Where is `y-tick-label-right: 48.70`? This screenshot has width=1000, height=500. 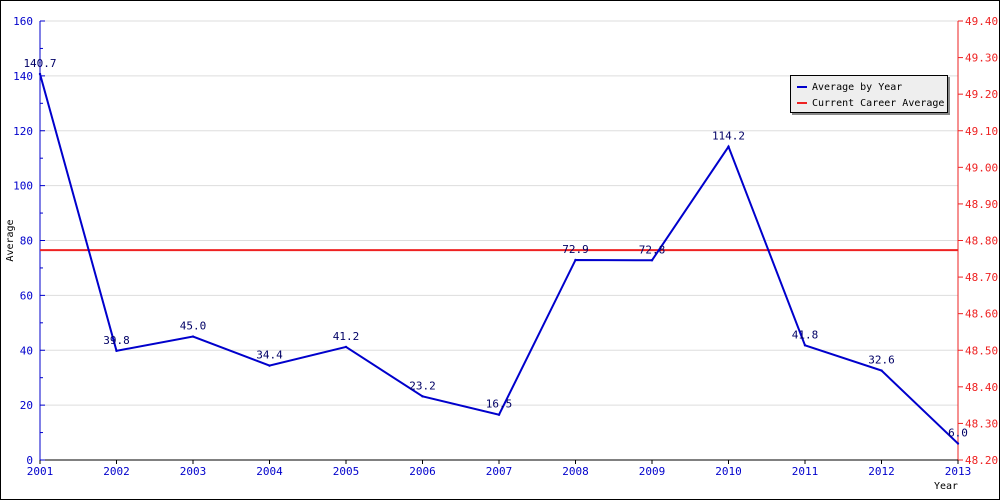
y-tick-label-right: 48.70 is located at coordinates (981, 277).